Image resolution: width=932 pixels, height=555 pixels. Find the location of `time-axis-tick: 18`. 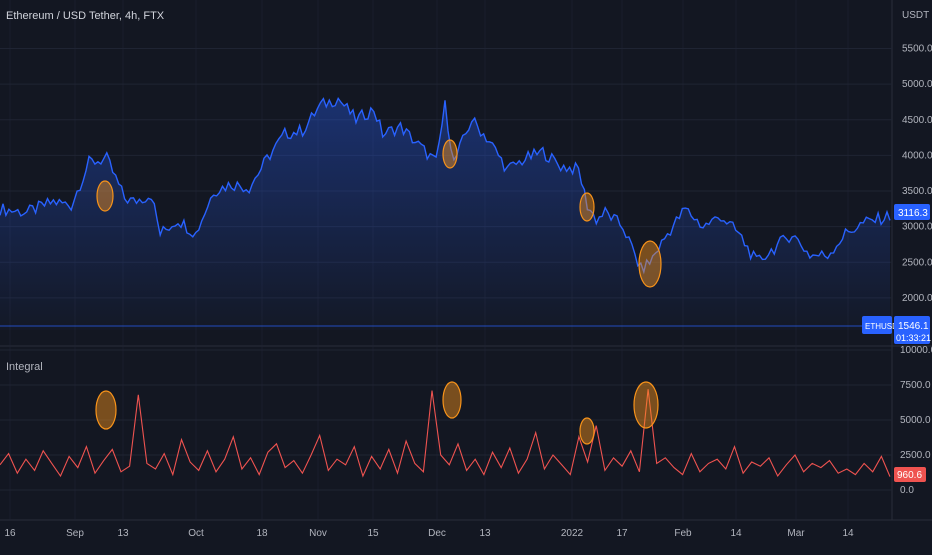

time-axis-tick: 18 is located at coordinates (262, 533).